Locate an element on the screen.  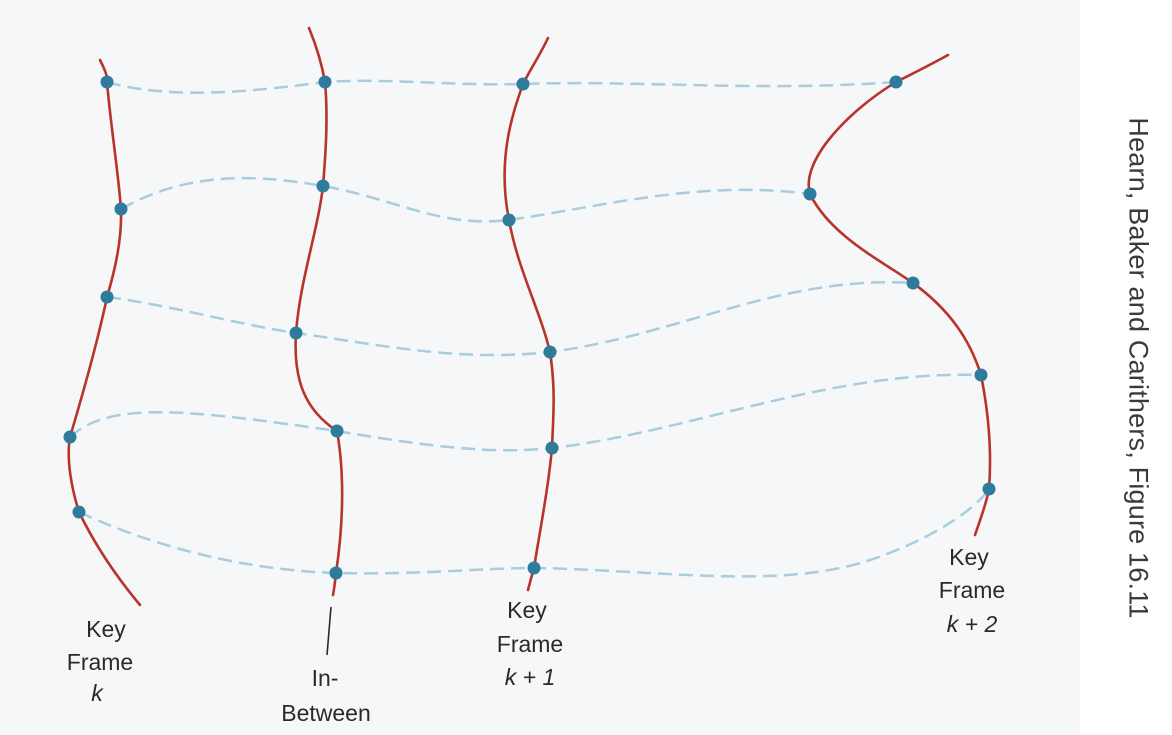
label-line: Between is located at coordinates (326, 713).